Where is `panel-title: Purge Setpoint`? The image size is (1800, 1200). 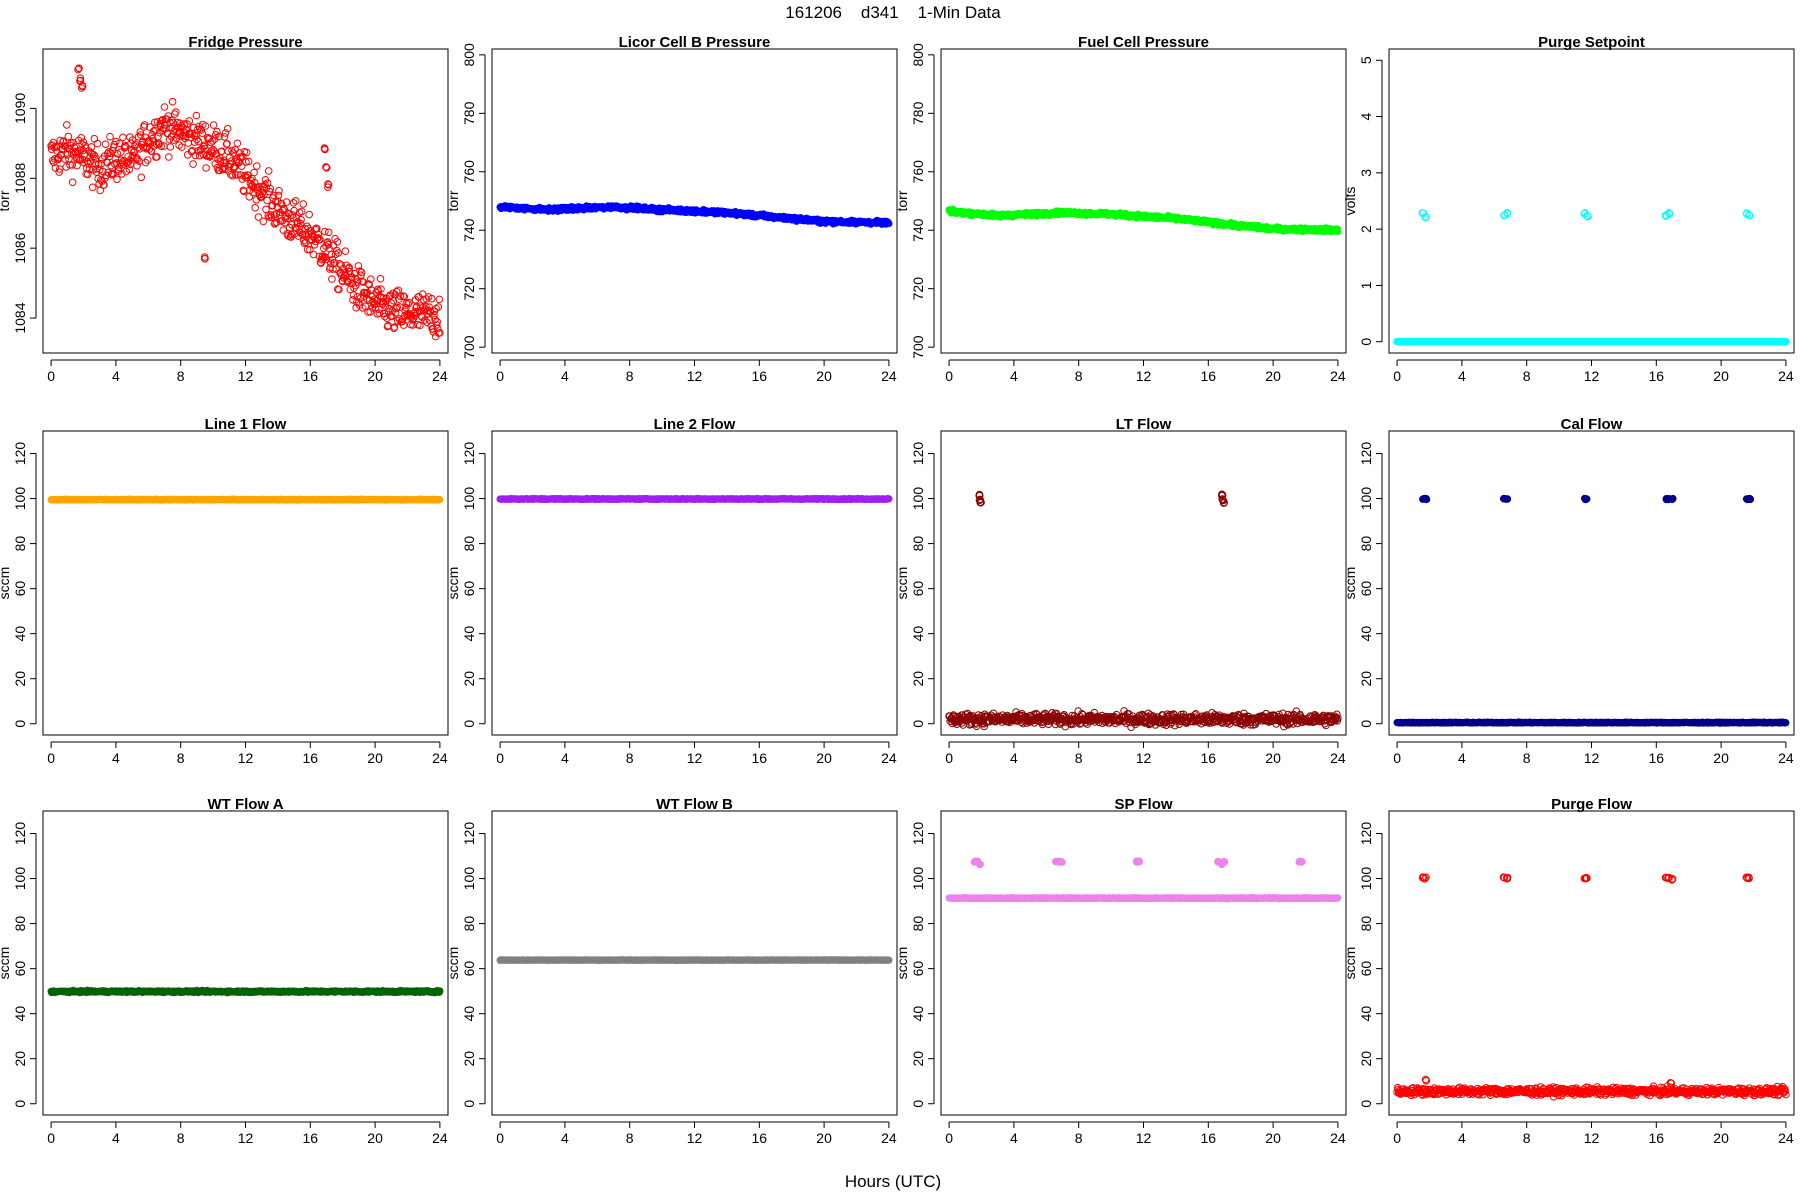 panel-title: Purge Setpoint is located at coordinates (1591, 42).